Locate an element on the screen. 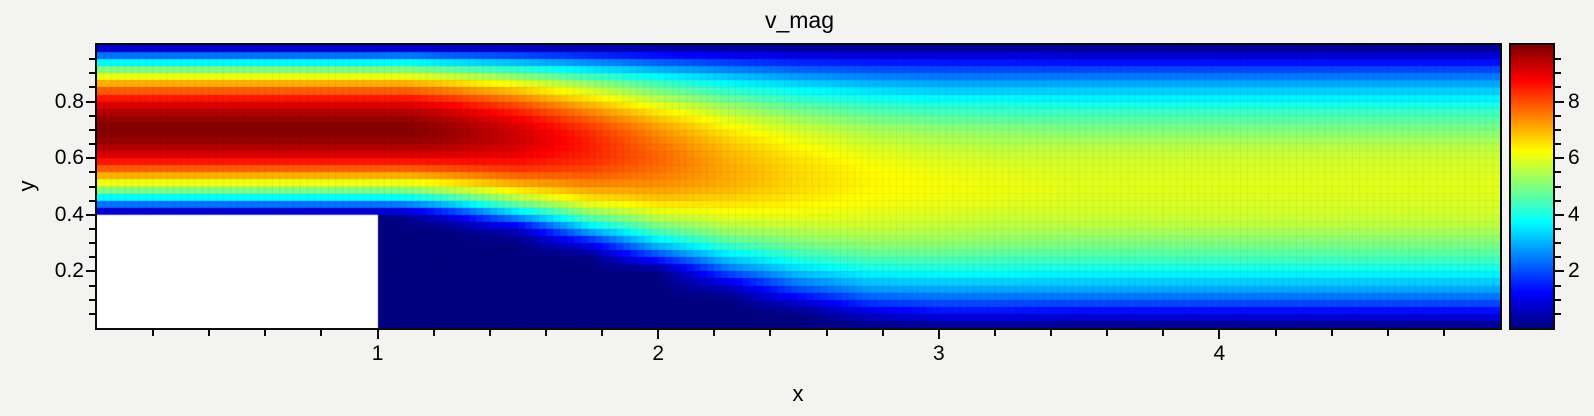 The width and height of the screenshot is (1594, 416). x-tick-label: 3 is located at coordinates (938, 353).